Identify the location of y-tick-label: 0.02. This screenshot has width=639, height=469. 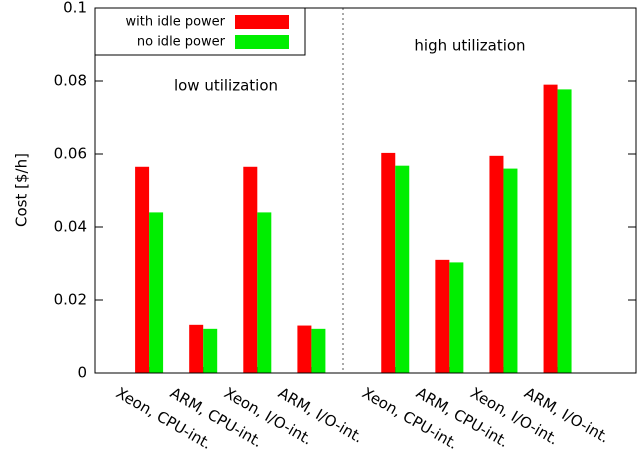
(70, 300).